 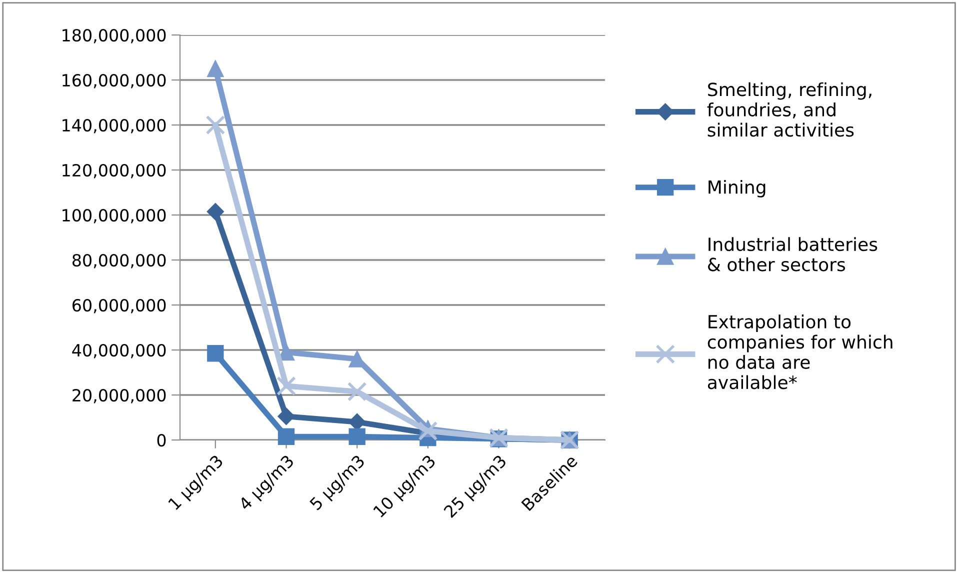 I want to click on y-tick-label: 40,000,000, so click(x=119, y=351).